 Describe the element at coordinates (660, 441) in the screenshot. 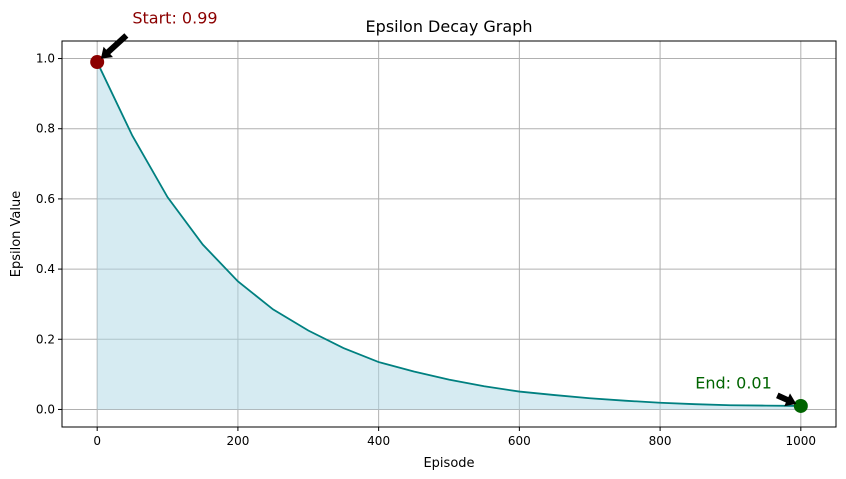

I see `x-tick-label: 800` at that location.